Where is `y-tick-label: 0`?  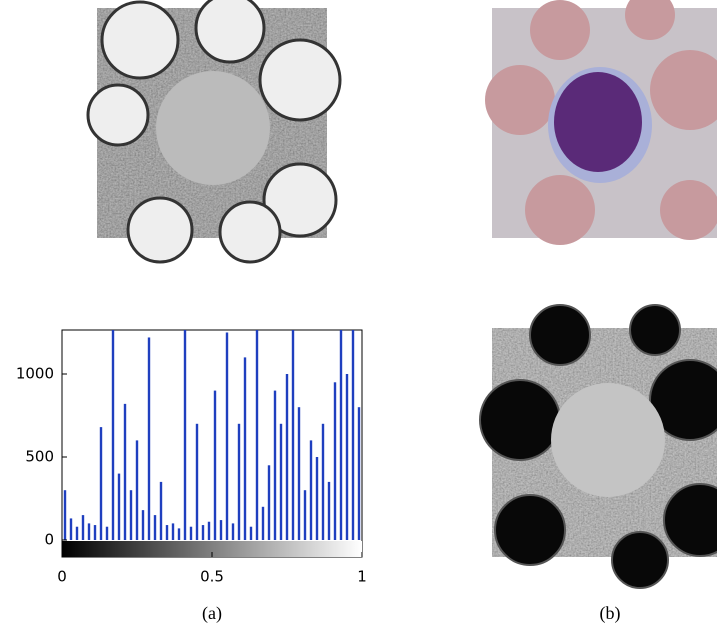 y-tick-label: 0 is located at coordinates (49, 540).